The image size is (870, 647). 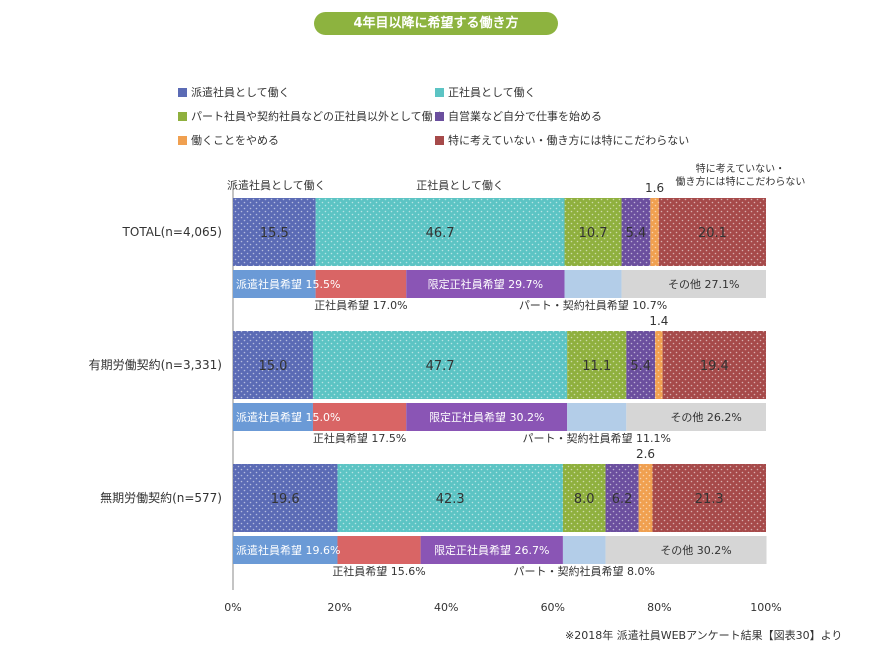 I want to click on sub-label-sub_haken: 派遣社員希望 15.5%, so click(x=288, y=284).